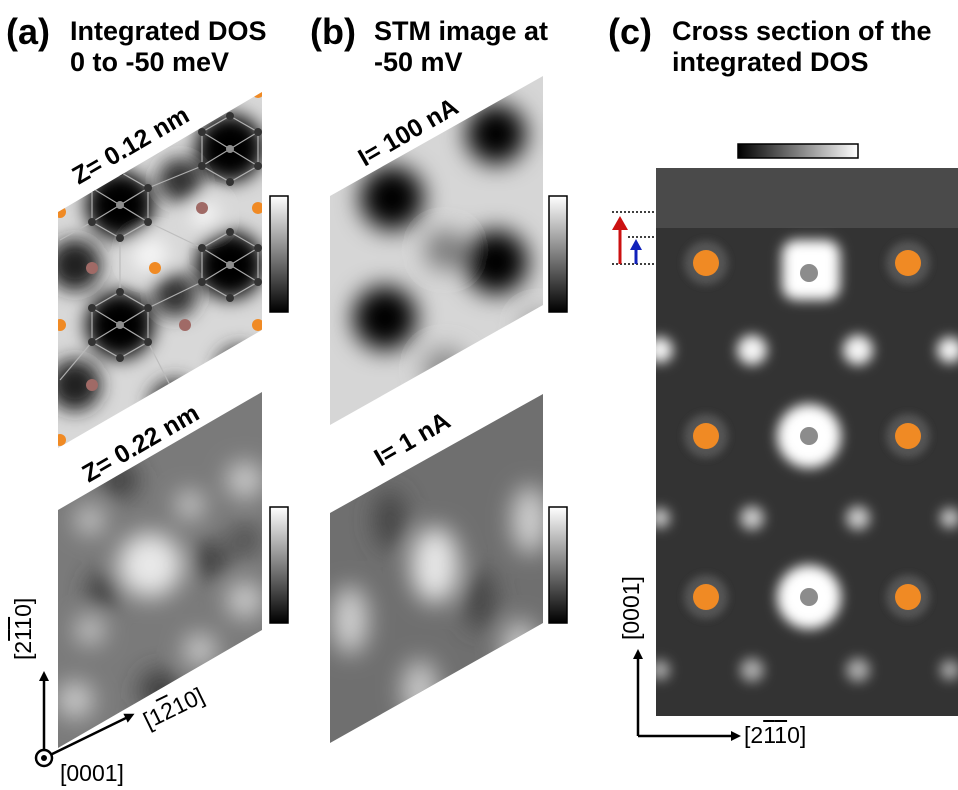  I want to click on panel-c-letter: (c), so click(630, 31).